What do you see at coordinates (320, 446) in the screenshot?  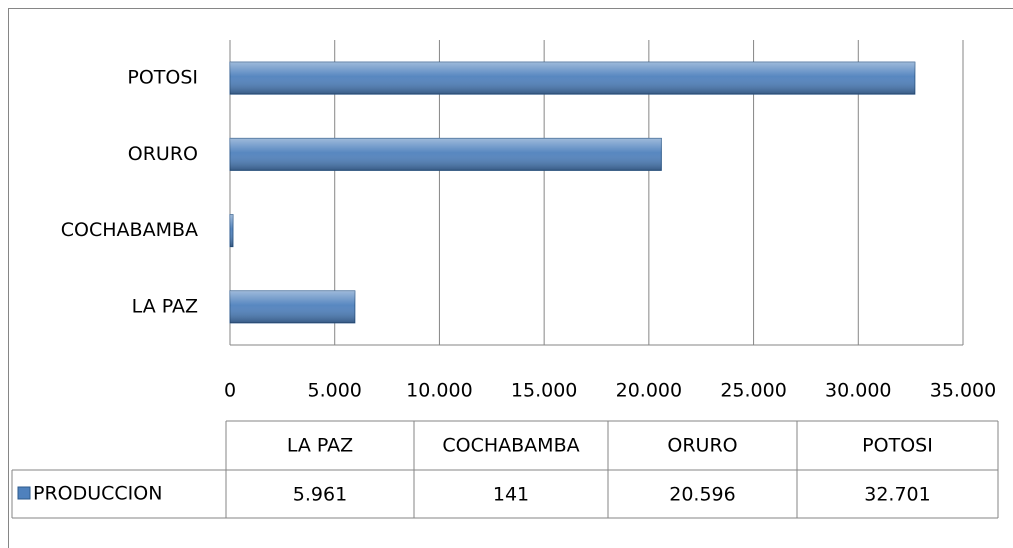 I see `table-header: LA PAZ` at bounding box center [320, 446].